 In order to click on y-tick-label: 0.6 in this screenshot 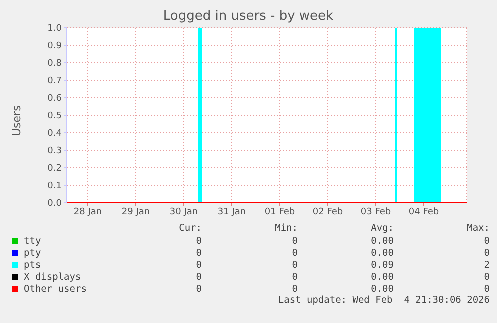, I will do `click(55, 99)`.